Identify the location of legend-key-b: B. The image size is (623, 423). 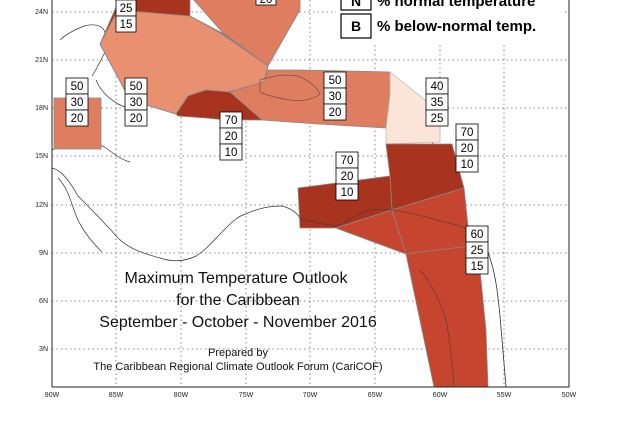
(356, 26).